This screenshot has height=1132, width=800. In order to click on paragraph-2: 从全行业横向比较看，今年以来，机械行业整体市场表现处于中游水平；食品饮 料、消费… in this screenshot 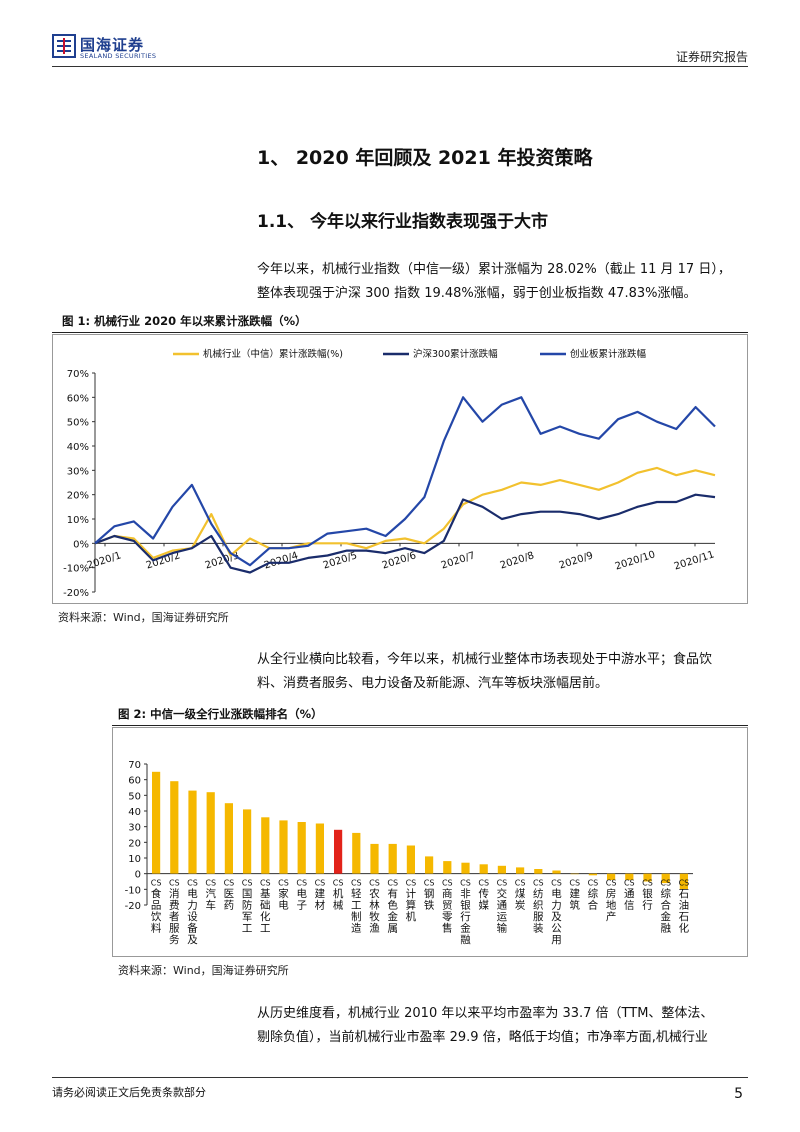, I will do `click(502, 672)`.